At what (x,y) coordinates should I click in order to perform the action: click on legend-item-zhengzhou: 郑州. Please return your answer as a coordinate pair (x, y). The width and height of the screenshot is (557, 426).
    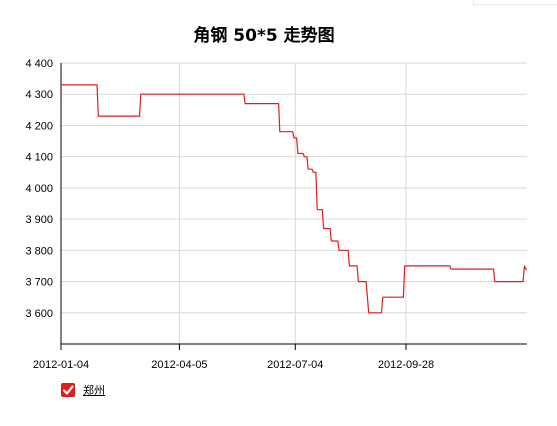
    Looking at the image, I should click on (83, 390).